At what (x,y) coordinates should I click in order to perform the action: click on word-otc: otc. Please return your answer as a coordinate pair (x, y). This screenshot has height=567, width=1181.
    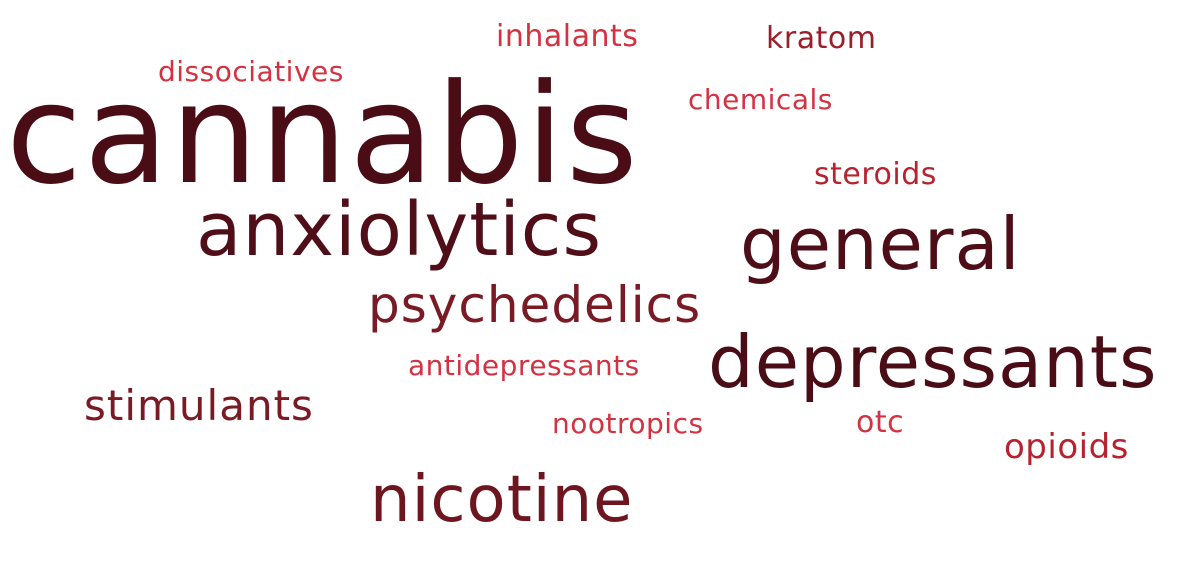
    Looking at the image, I should click on (880, 422).